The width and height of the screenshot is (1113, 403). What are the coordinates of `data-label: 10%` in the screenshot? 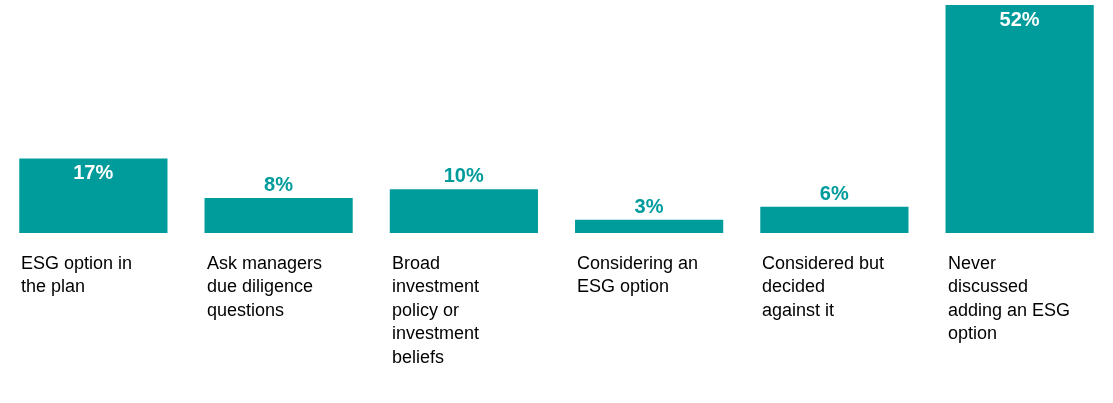 It's located at (463, 175).